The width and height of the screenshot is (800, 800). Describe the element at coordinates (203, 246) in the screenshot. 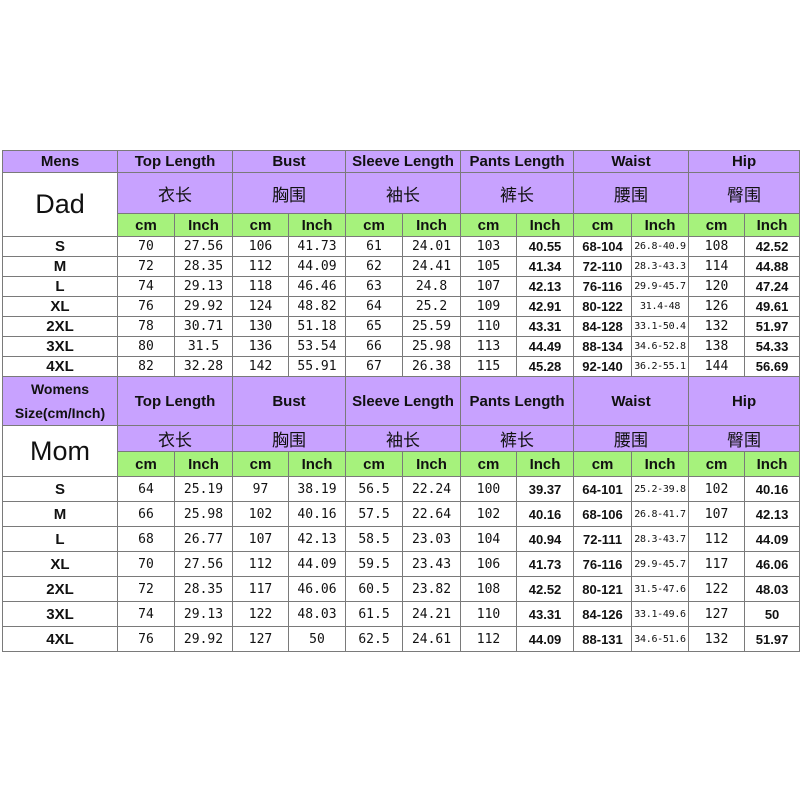

I see `value-cell: 27.56` at that location.